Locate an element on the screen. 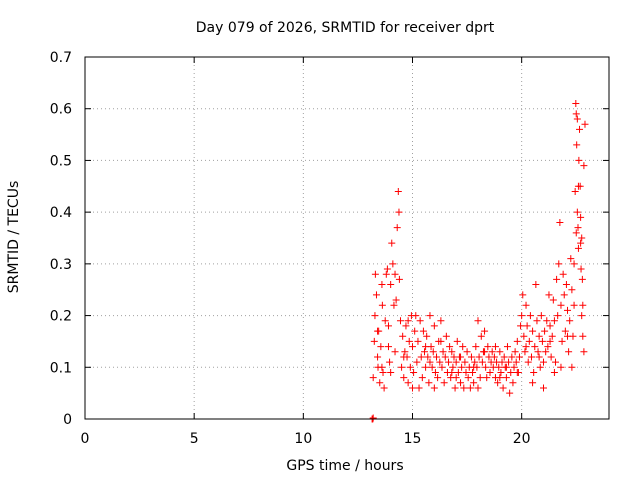 Image resolution: width=640 pixels, height=480 pixels. y-tick-label: 0.6 is located at coordinates (61, 110).